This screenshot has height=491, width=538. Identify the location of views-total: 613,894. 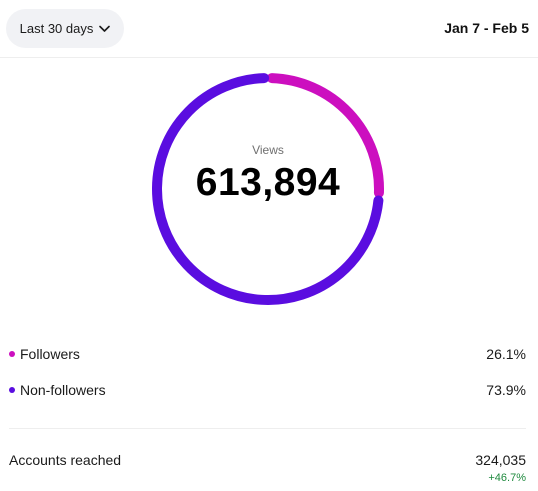
(268, 182).